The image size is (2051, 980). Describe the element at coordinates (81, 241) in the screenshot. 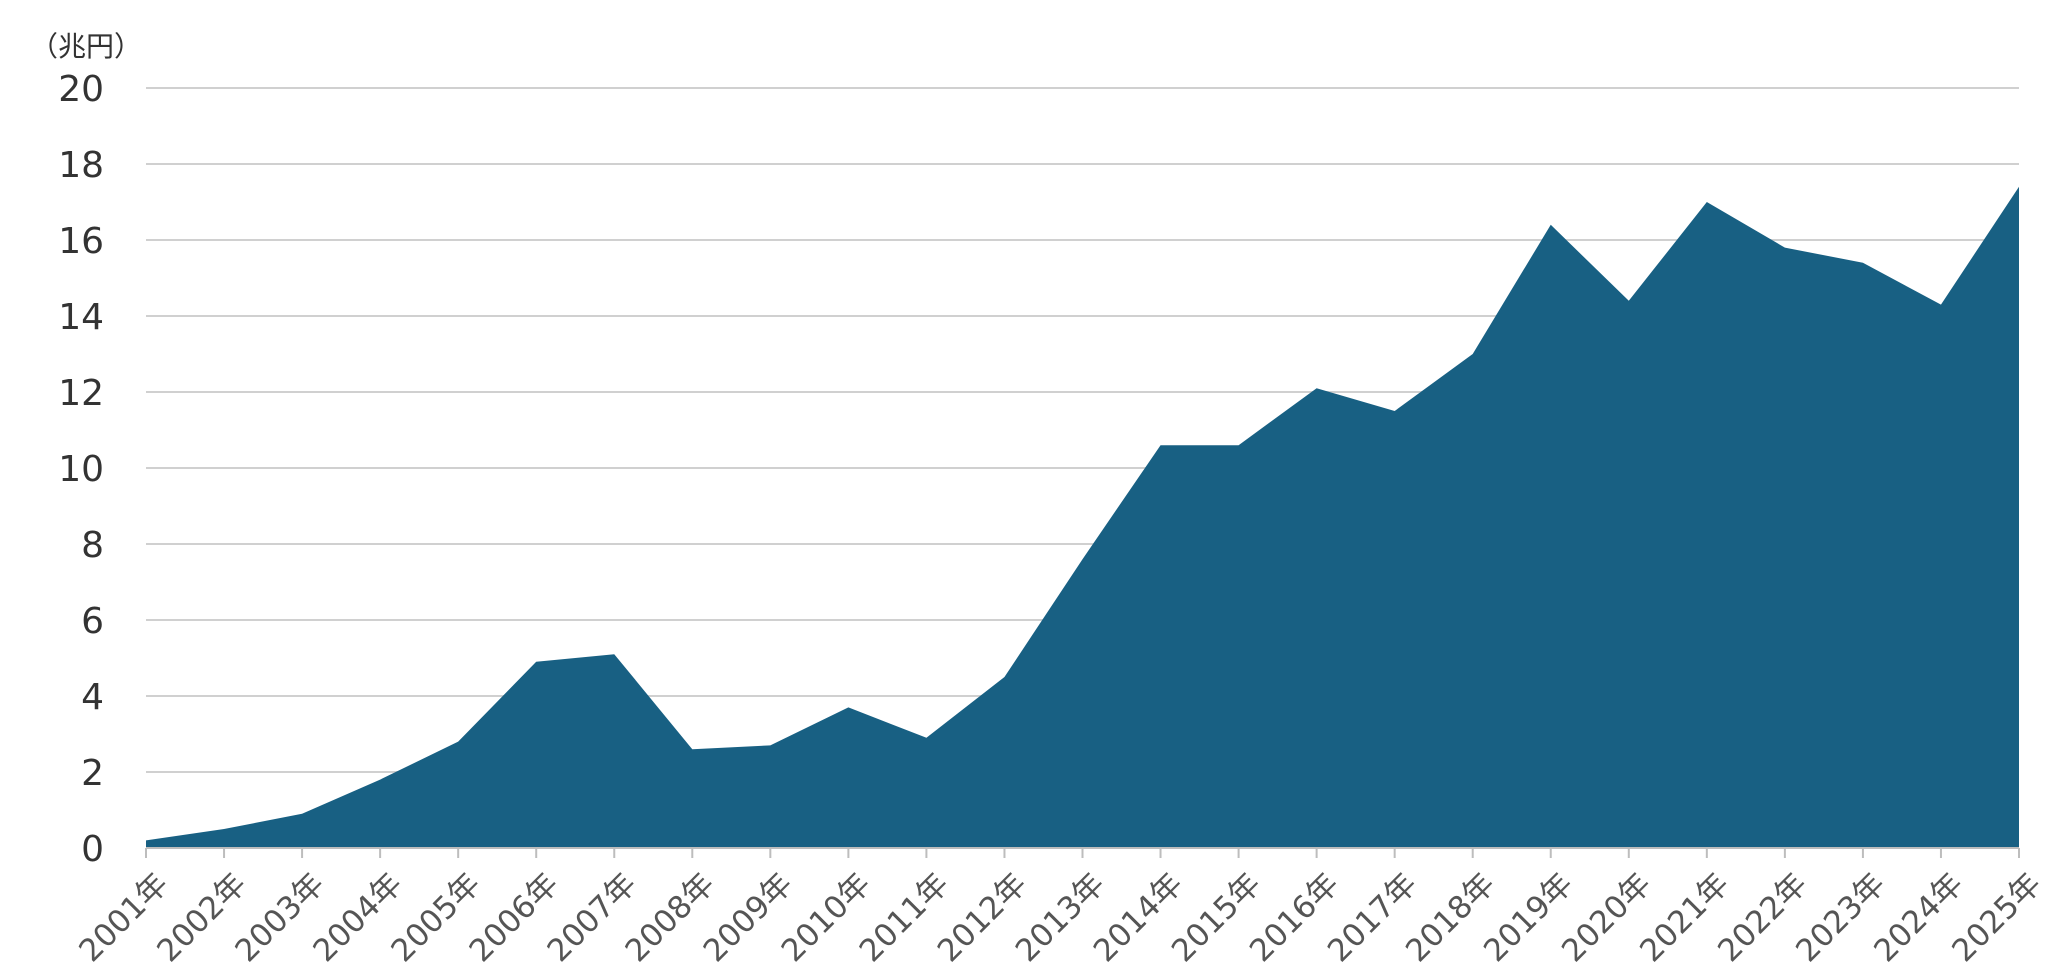

I see `y-tick-label: 16` at that location.